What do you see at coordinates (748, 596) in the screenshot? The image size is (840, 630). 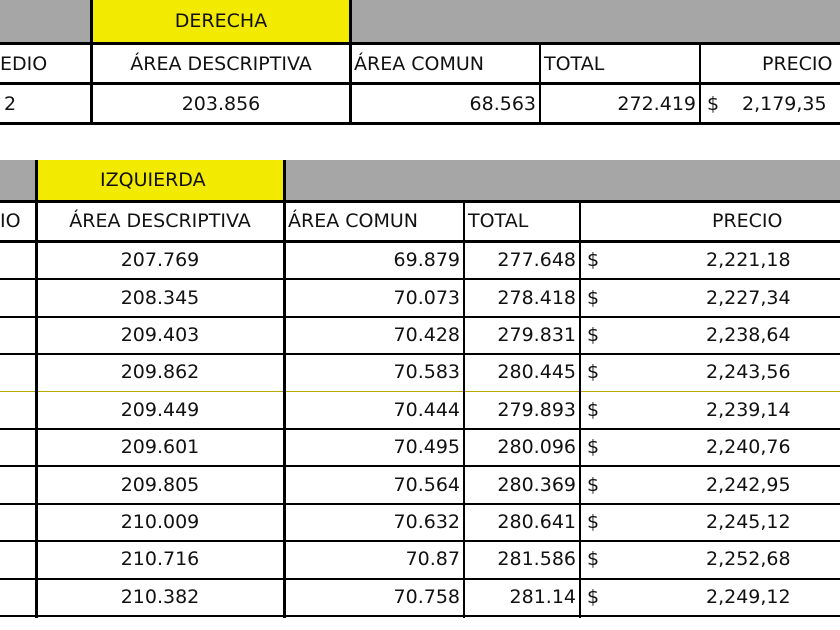 I see `izquierda-cell-precio: 2,249,12` at bounding box center [748, 596].